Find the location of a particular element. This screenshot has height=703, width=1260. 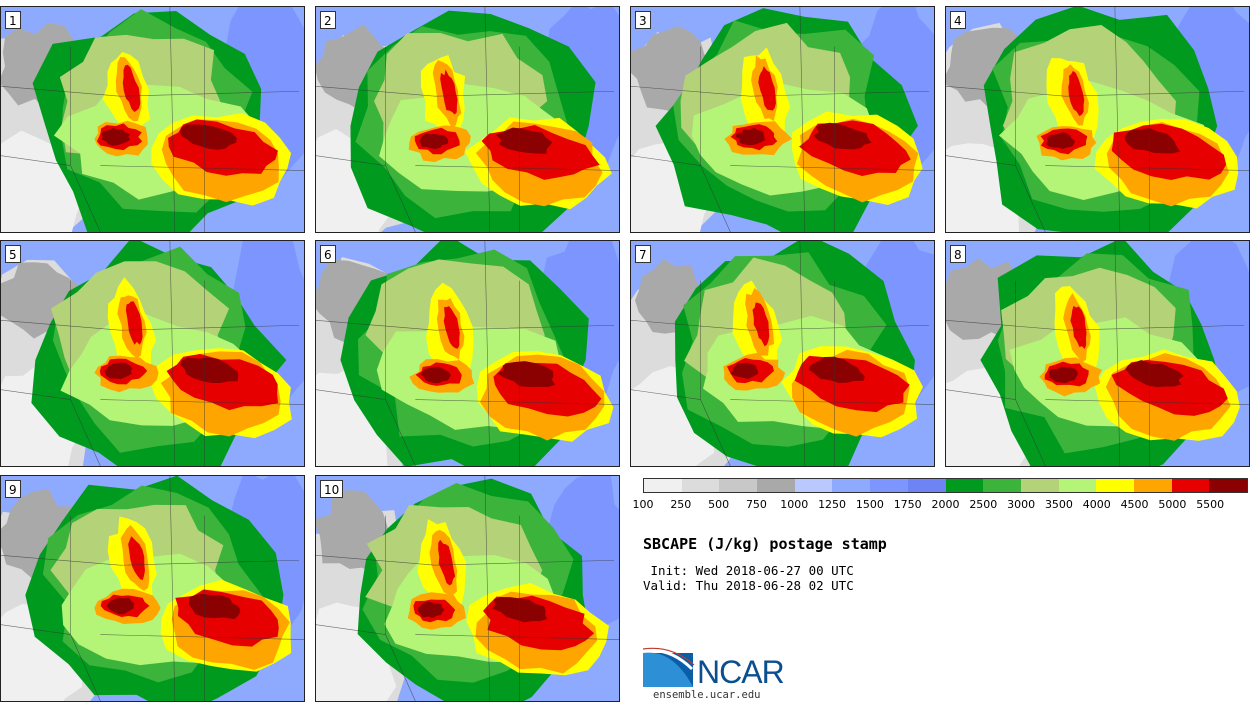

colorbar-tick-label: 3500 is located at coordinates (1058, 504).